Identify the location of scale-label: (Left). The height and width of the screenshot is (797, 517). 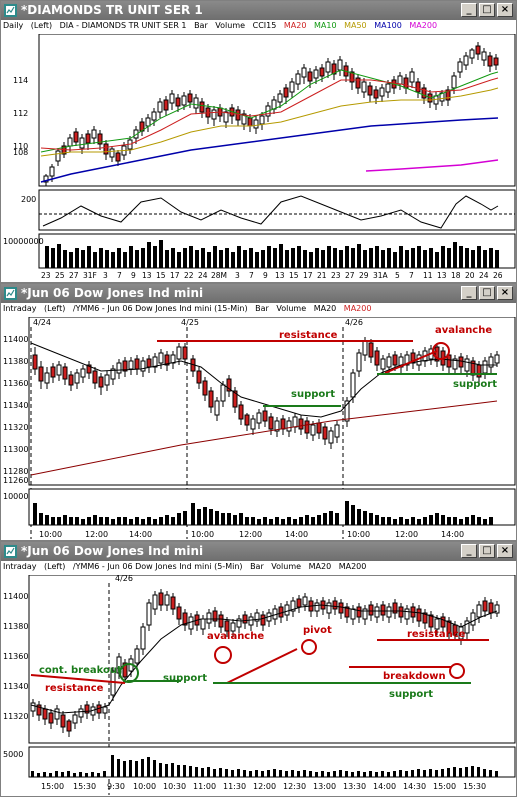
(55, 308).